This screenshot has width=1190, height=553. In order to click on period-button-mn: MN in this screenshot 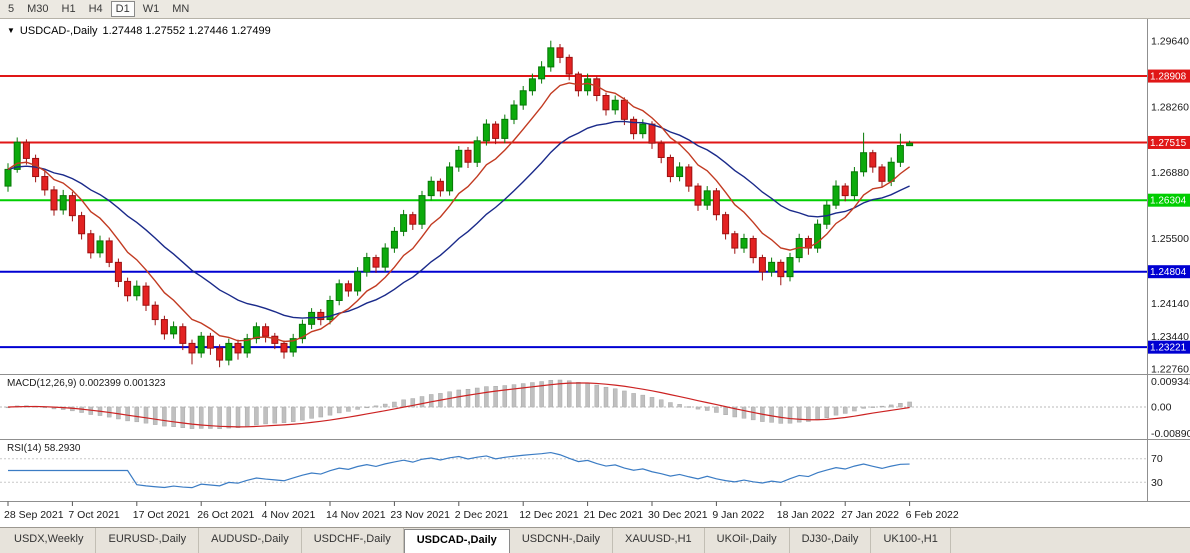, I will do `click(181, 9)`.